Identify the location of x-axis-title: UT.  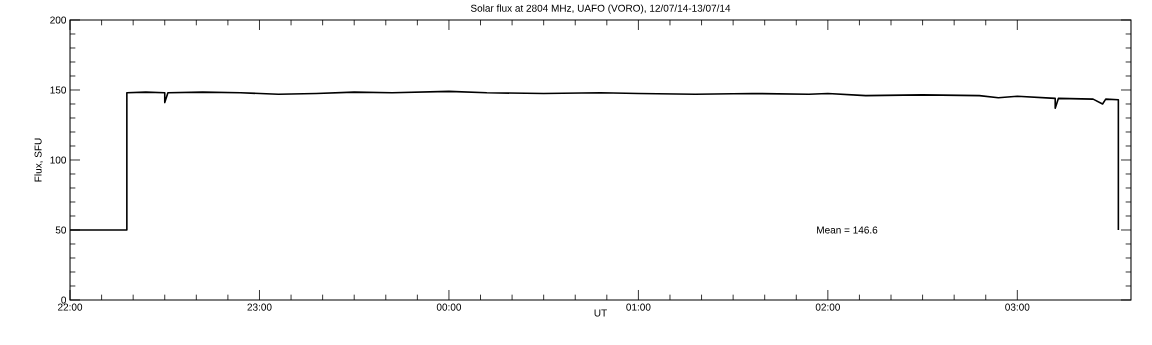
(600, 313).